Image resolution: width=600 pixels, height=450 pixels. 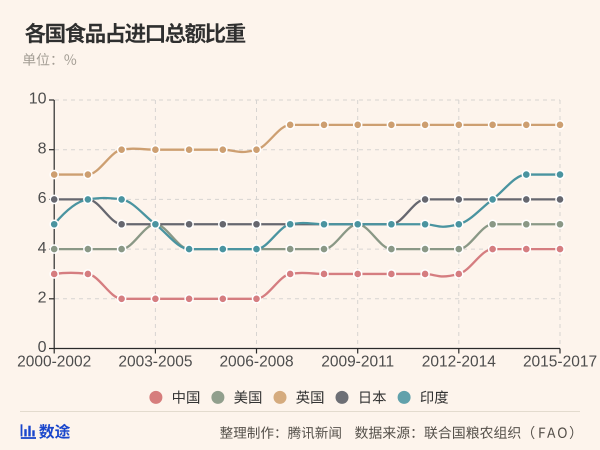 I want to click on svg-text: 6, so click(x=42, y=198).